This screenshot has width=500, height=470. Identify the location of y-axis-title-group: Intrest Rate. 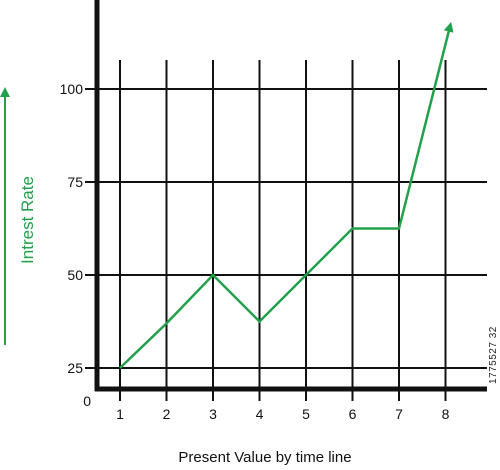
(18, 216).